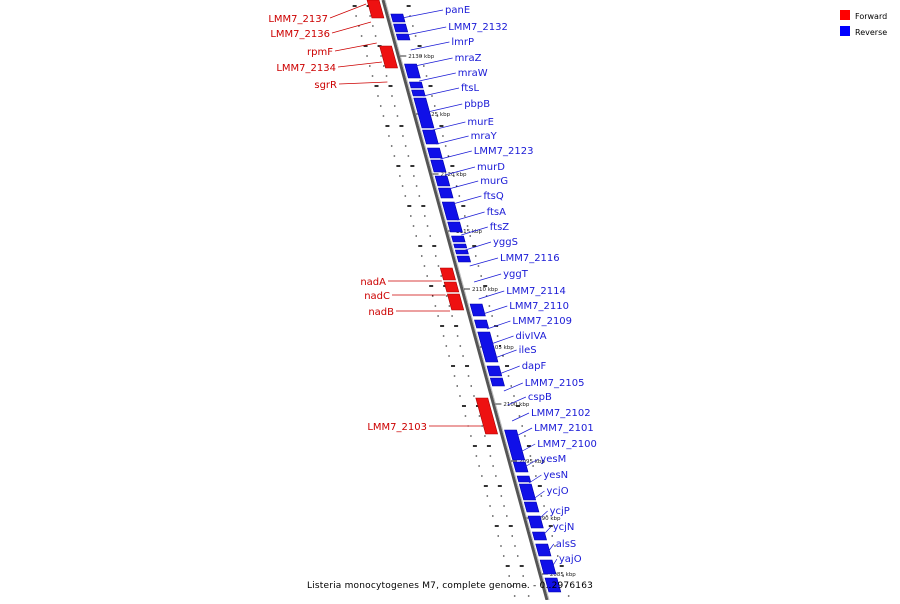 The image size is (900, 604). Describe the element at coordinates (555, 475) in the screenshot. I see `reverse-gene-label: yesN` at that location.